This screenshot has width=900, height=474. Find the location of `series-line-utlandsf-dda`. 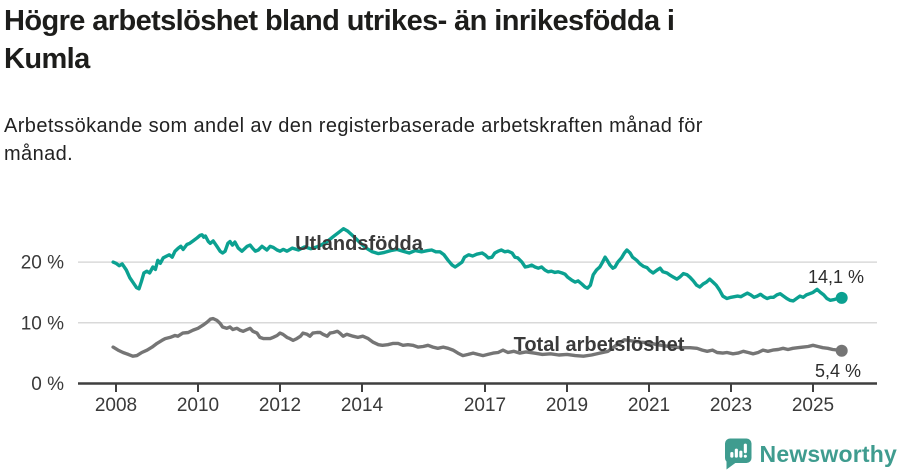

series-line-utlandsf-dda is located at coordinates (477, 264).